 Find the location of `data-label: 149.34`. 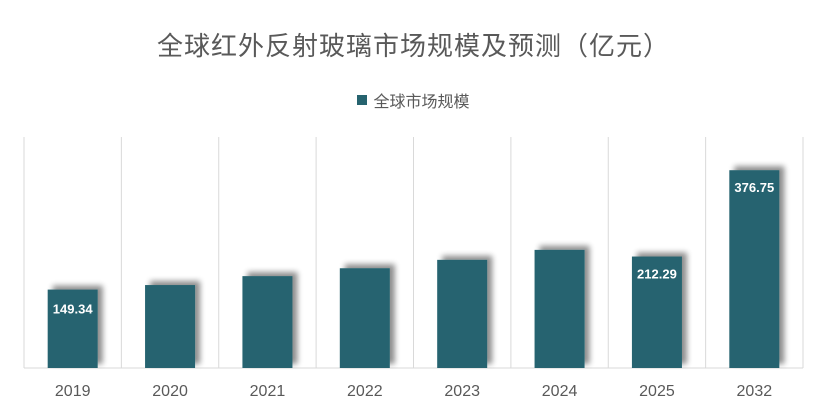

data-label: 149.34 is located at coordinates (73, 309).